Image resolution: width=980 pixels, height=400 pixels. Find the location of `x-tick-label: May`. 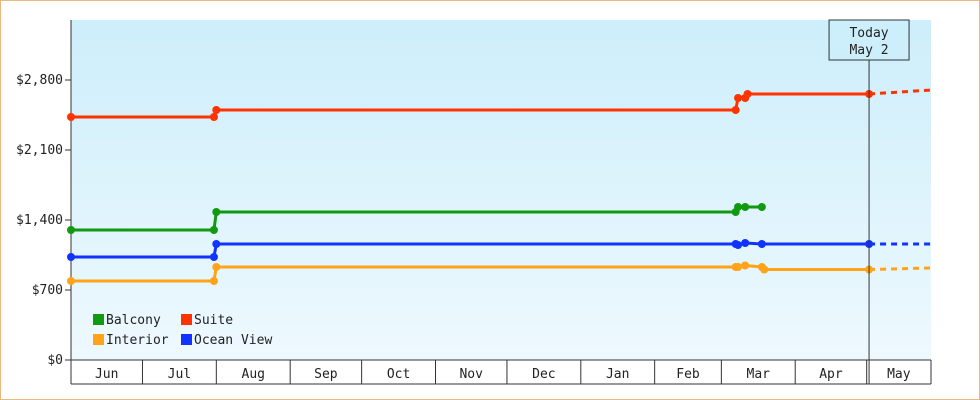

x-tick-label: May is located at coordinates (899, 374).